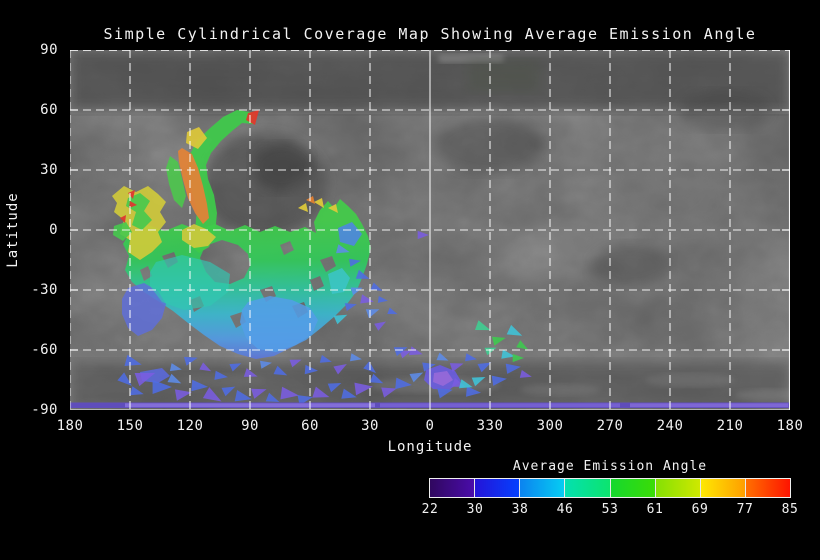  I want to click on colorbar-tick-label: 53, so click(610, 509).